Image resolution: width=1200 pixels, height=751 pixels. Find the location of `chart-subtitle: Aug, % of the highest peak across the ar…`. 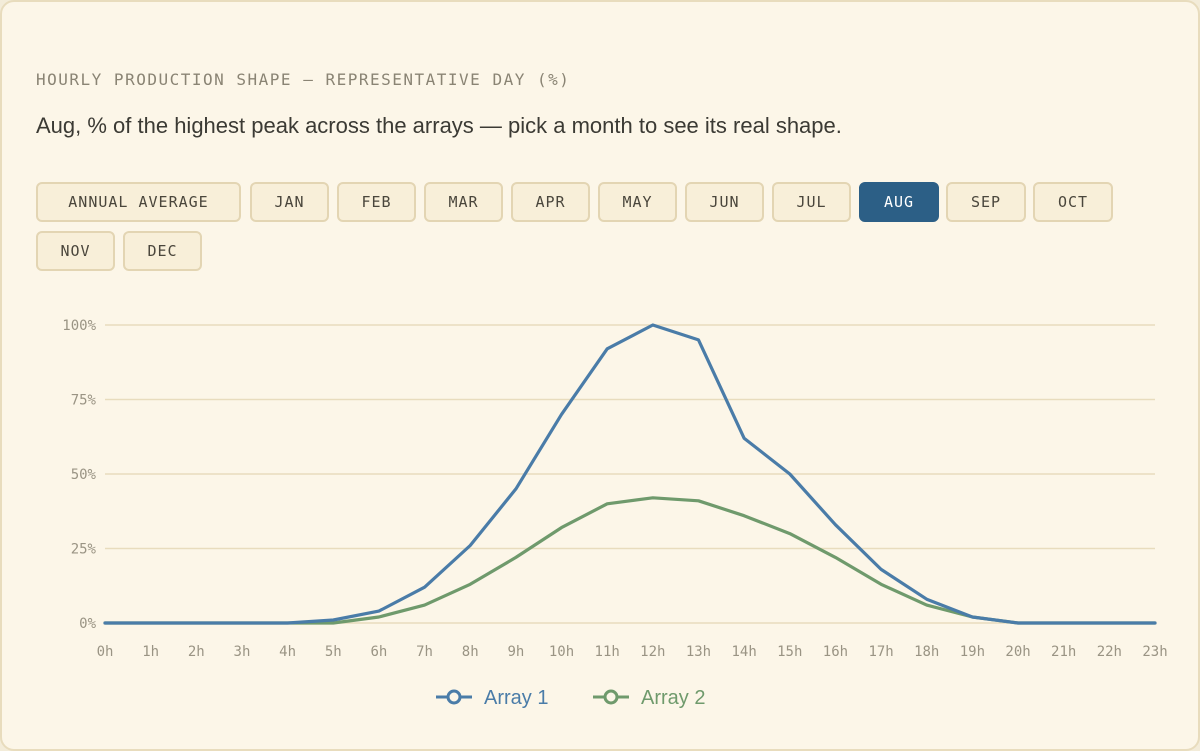

chart-subtitle: Aug, % of the highest peak across the ar… is located at coordinates (439, 125).